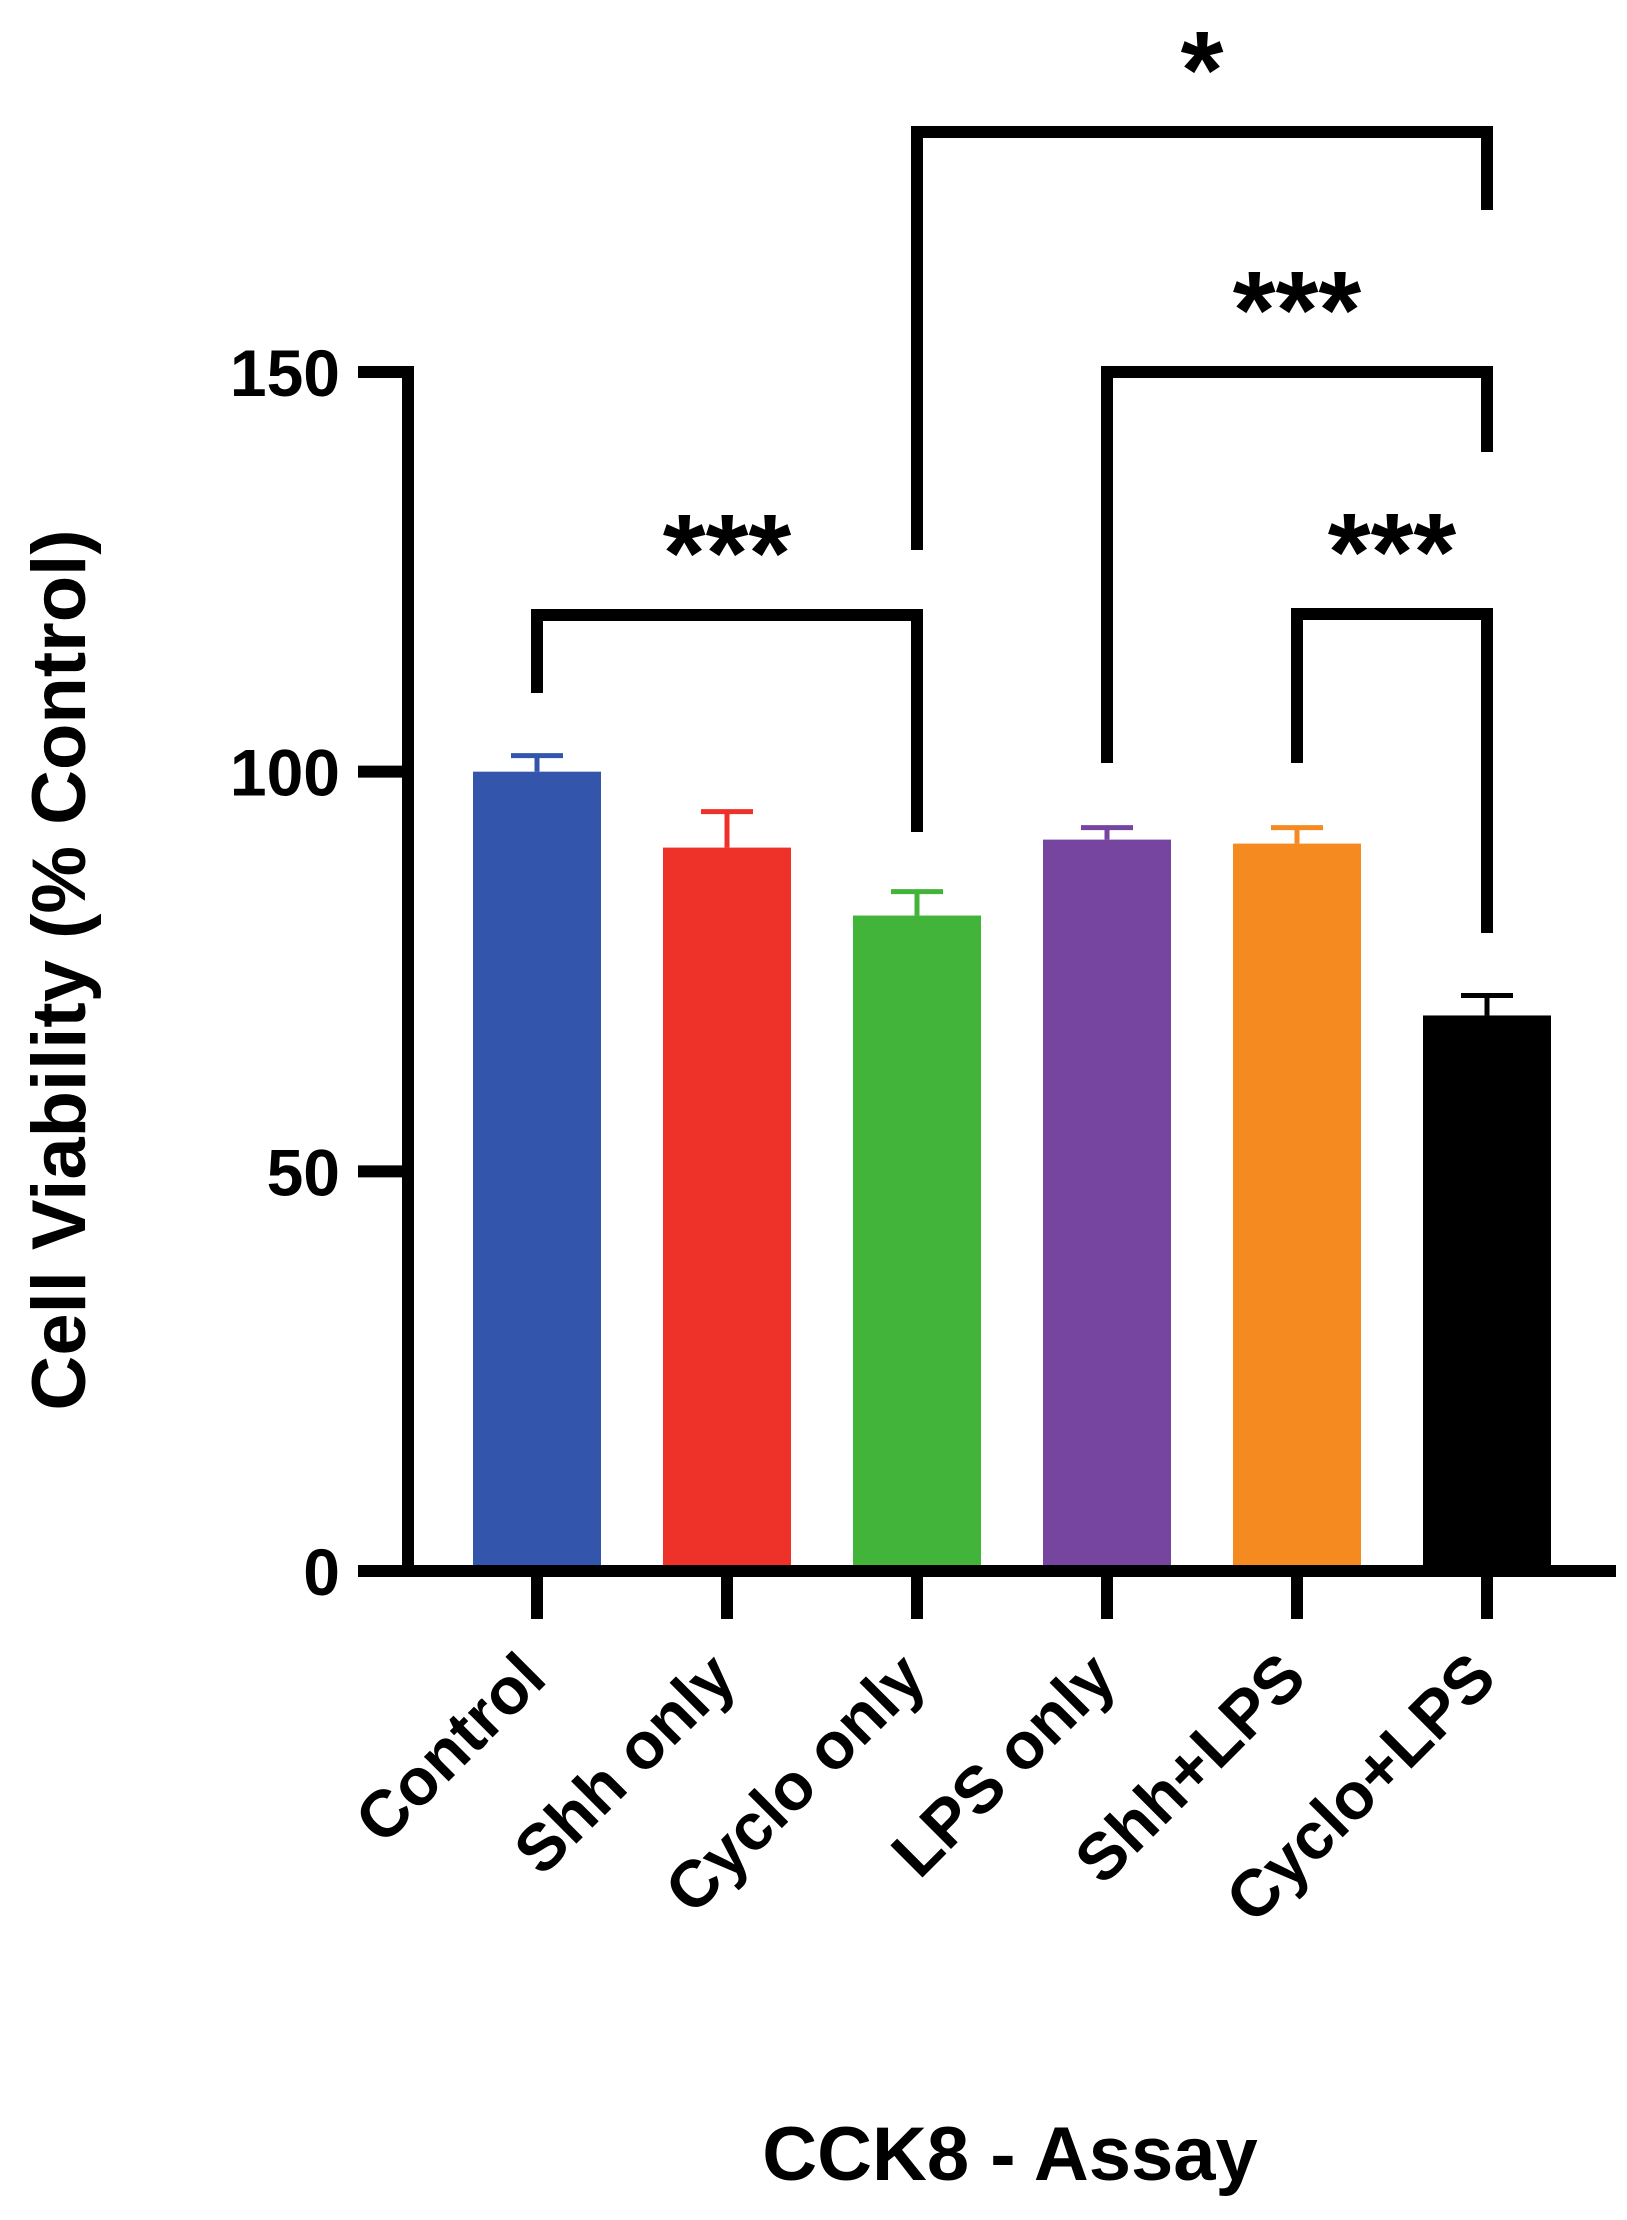 Image resolution: width=1627 pixels, height=2220 pixels. I want to click on bar-lps-only, so click(1107, 1205).